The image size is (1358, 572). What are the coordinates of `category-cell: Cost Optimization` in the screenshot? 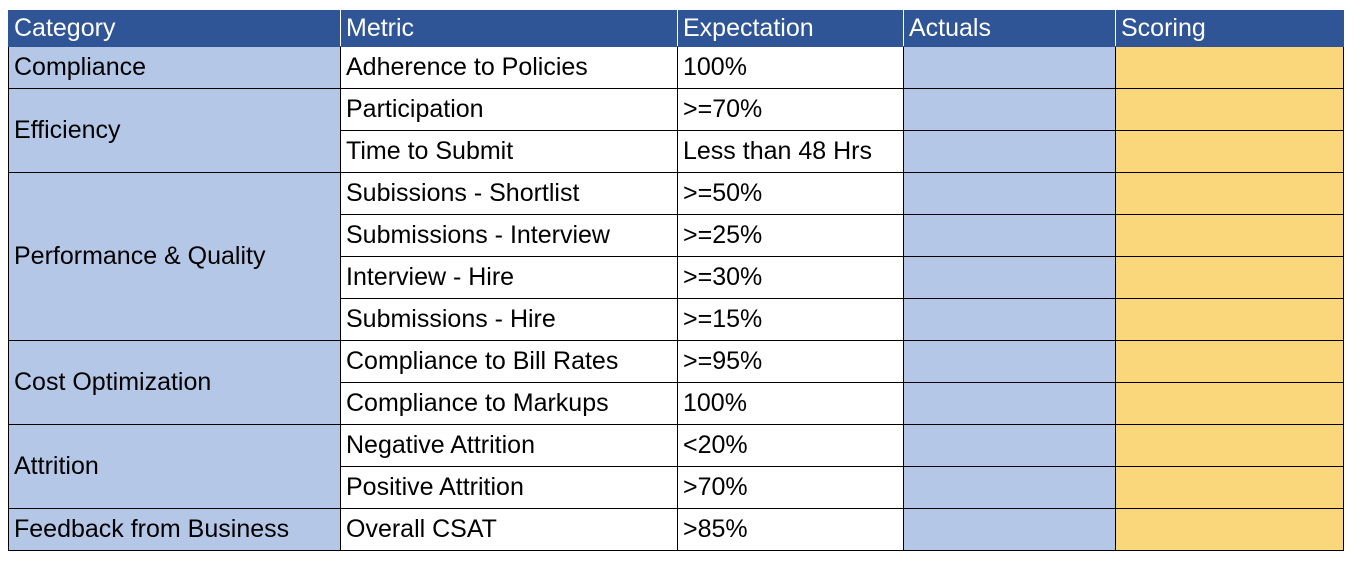 It's located at (174, 382).